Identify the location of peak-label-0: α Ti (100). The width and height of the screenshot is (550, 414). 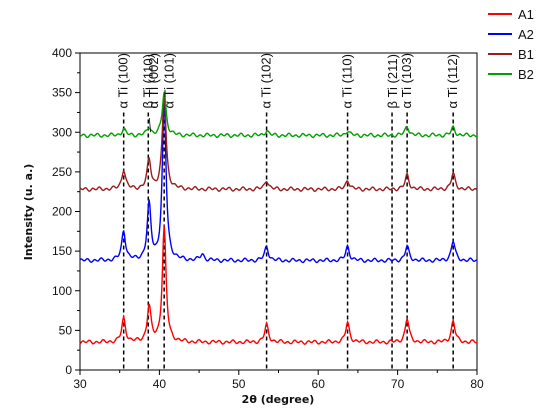
(123, 80).